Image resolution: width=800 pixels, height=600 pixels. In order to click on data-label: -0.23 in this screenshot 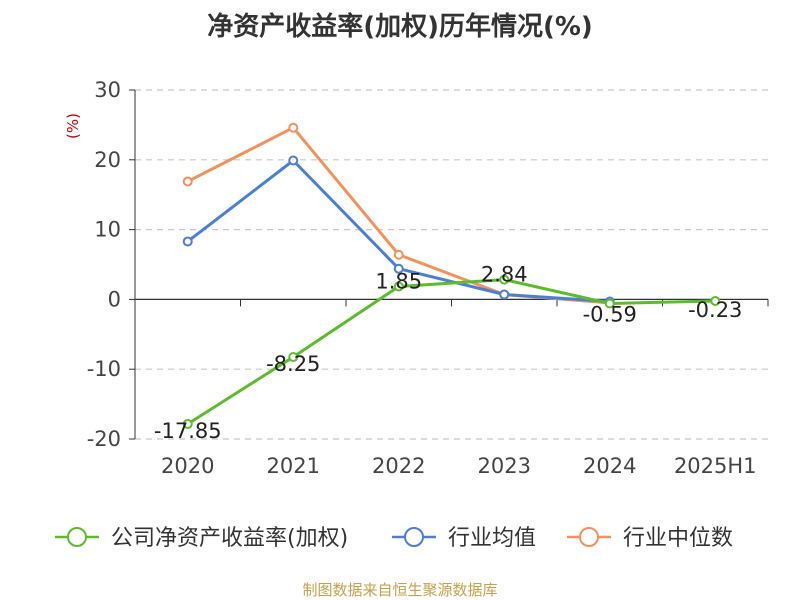, I will do `click(715, 310)`.